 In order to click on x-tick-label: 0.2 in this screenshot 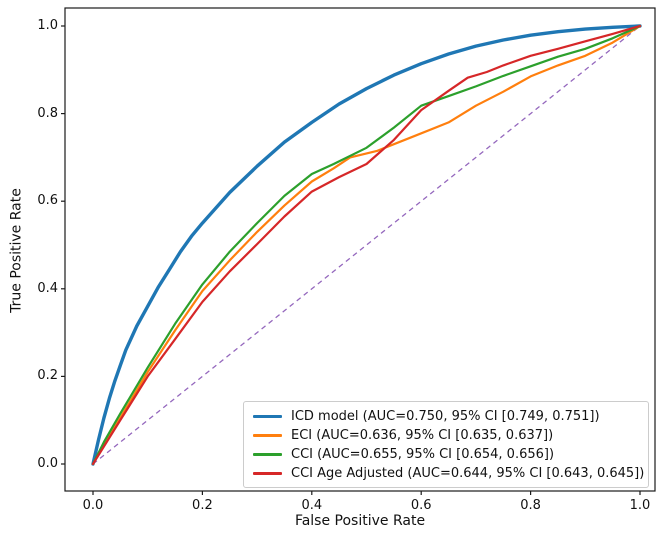, I will do `click(202, 505)`.